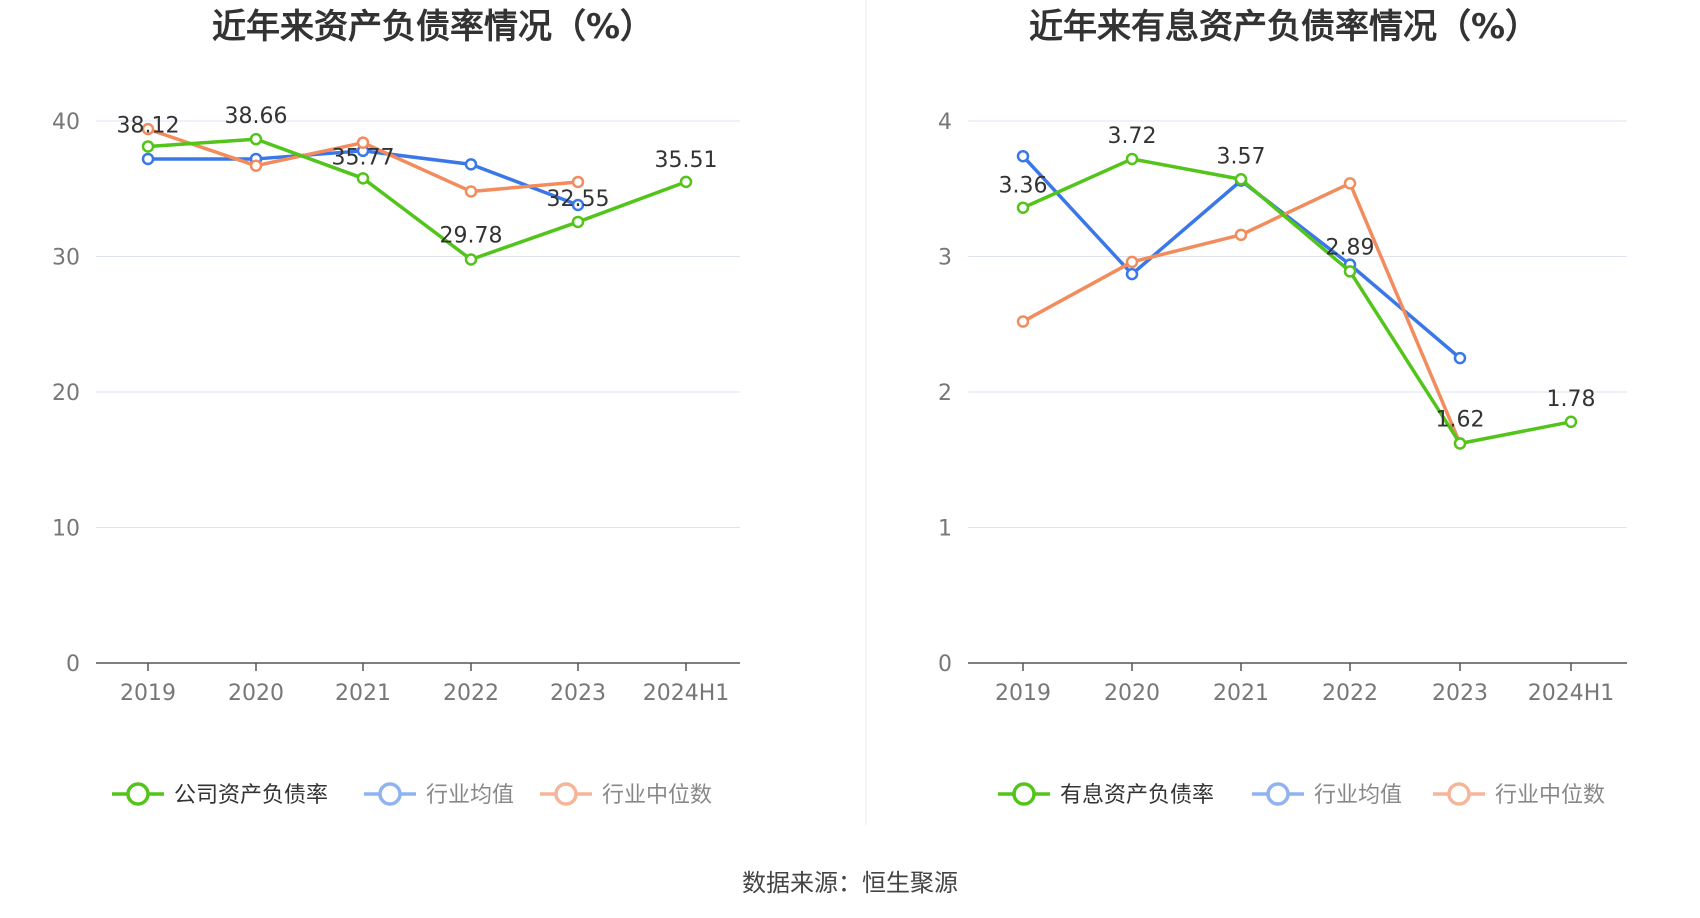  I want to click on data-label: 3.72, so click(1132, 136).